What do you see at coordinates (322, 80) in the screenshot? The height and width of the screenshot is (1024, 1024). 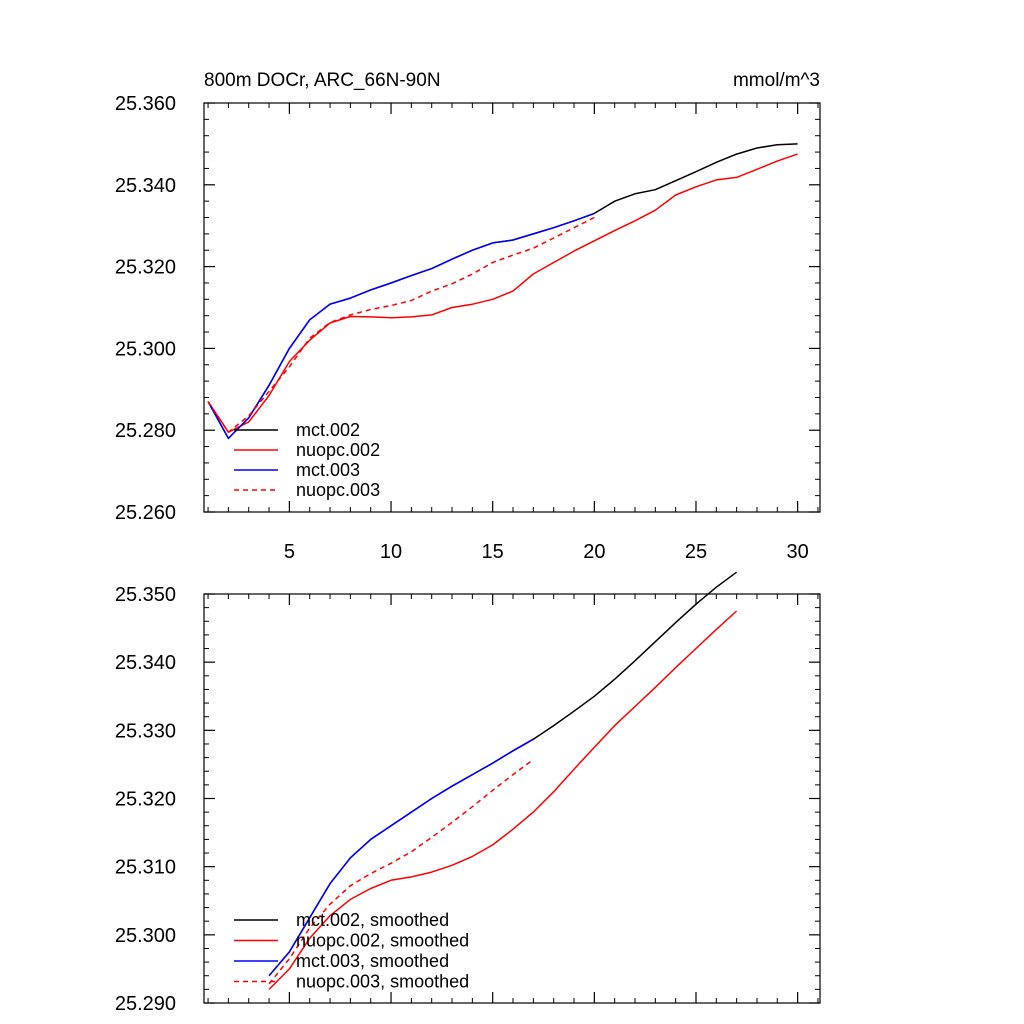 I see `chart-title: 800m DOCr, ARC_66N-90N` at bounding box center [322, 80].